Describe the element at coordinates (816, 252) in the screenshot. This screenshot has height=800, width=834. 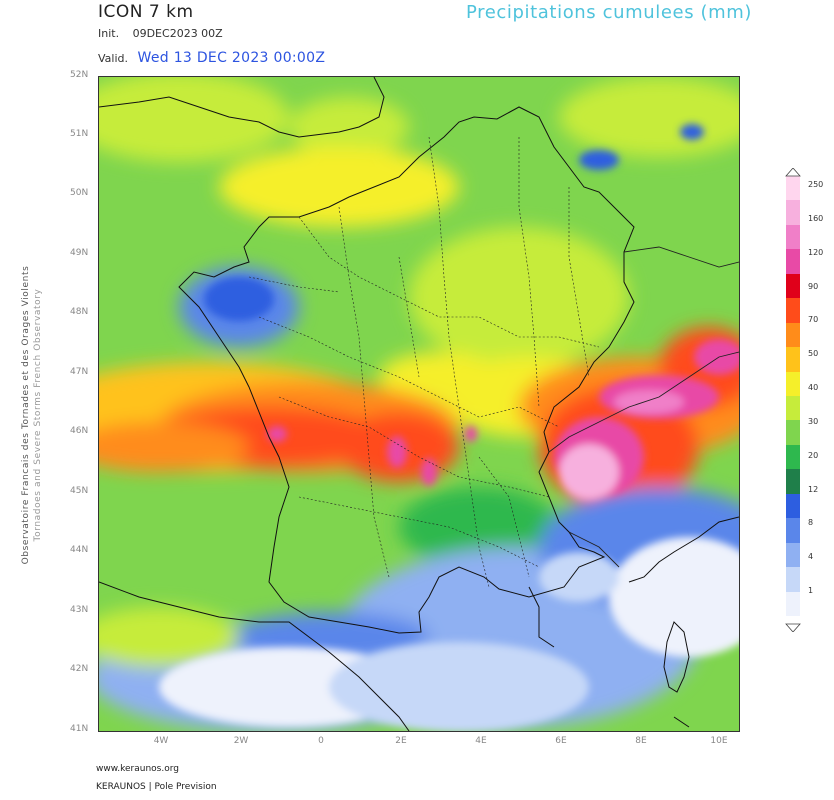
I see `colorbar-tick-label: 120` at that location.